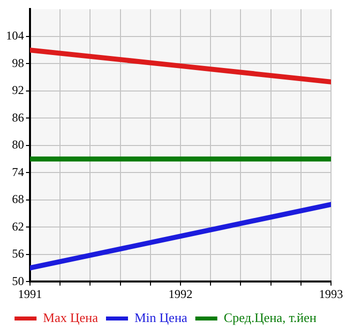 The image size is (345, 335). I want to click on legend-label: Min Цена, so click(161, 317).